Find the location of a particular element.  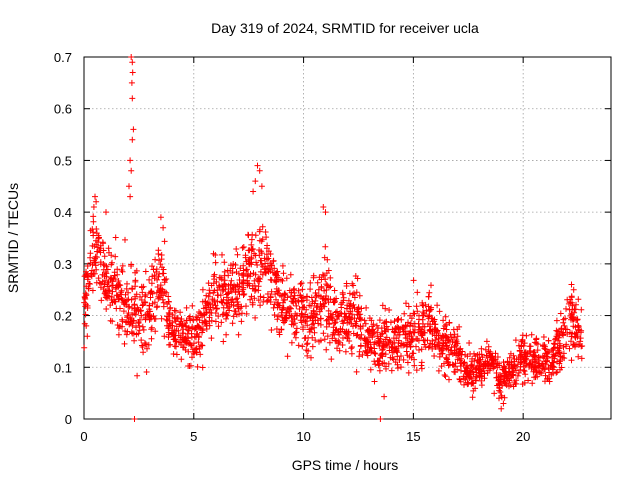

x-tick-label: 10 is located at coordinates (303, 436).